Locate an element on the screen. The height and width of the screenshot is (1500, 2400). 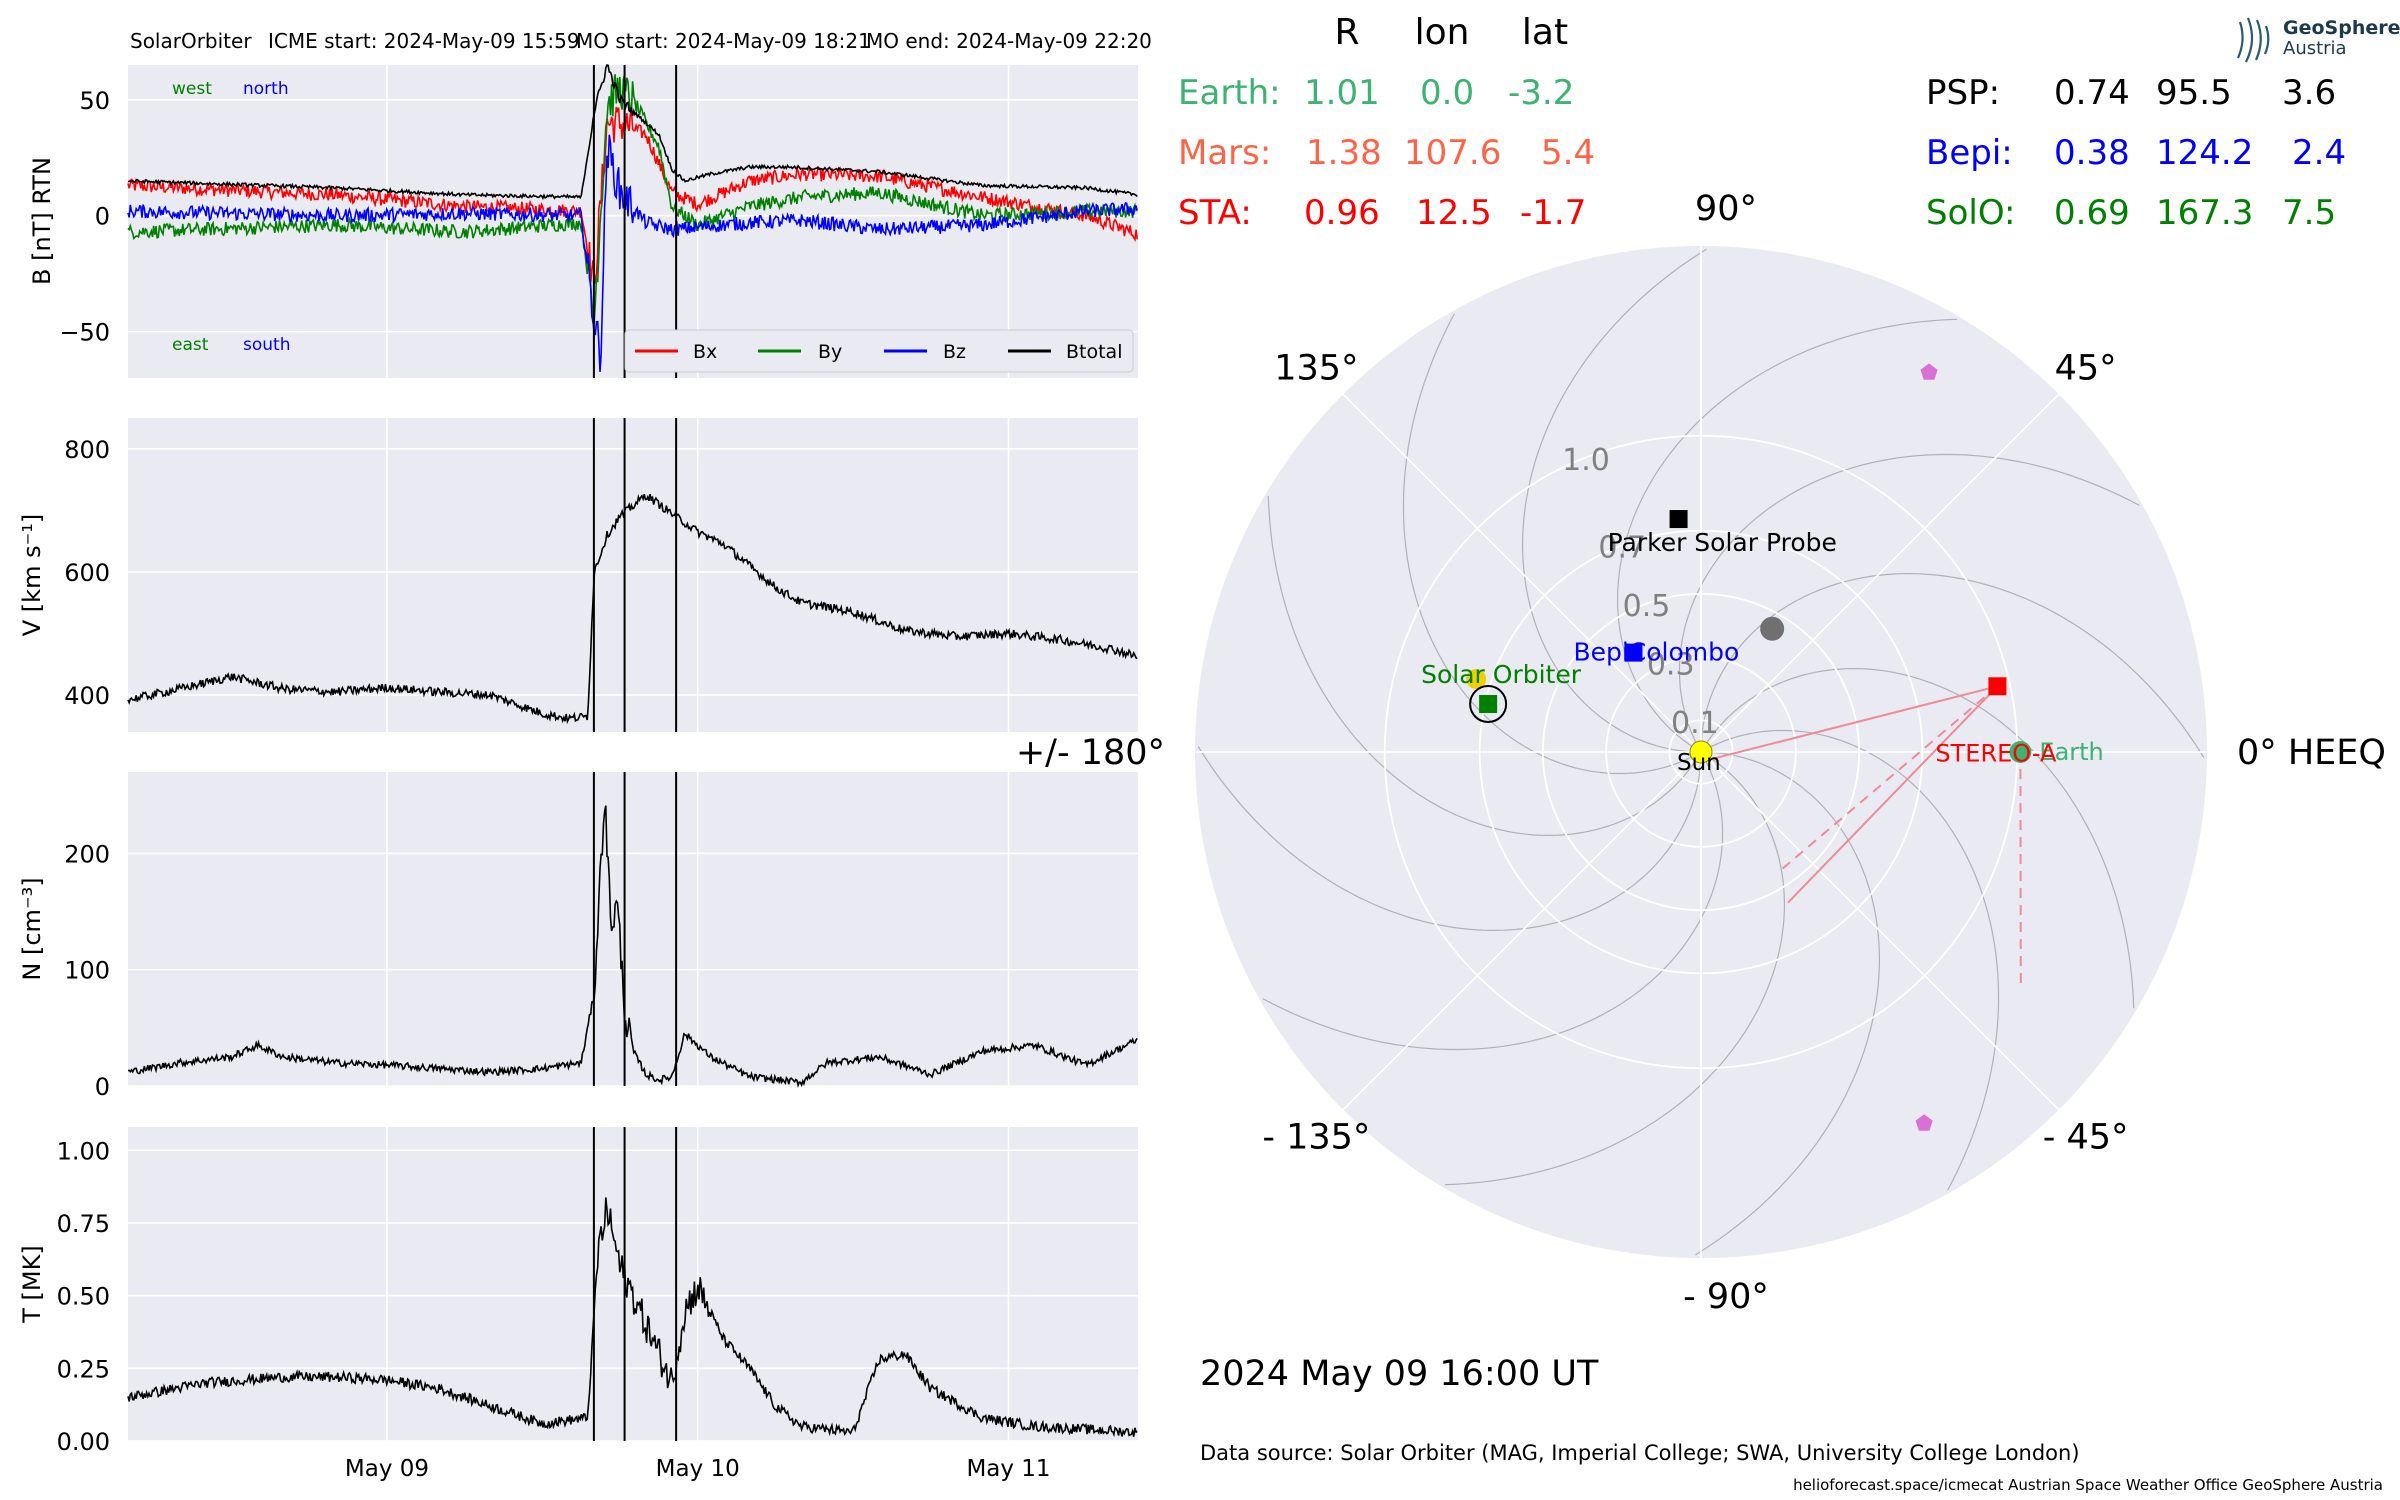
legend-bz: Bz is located at coordinates (954, 352).